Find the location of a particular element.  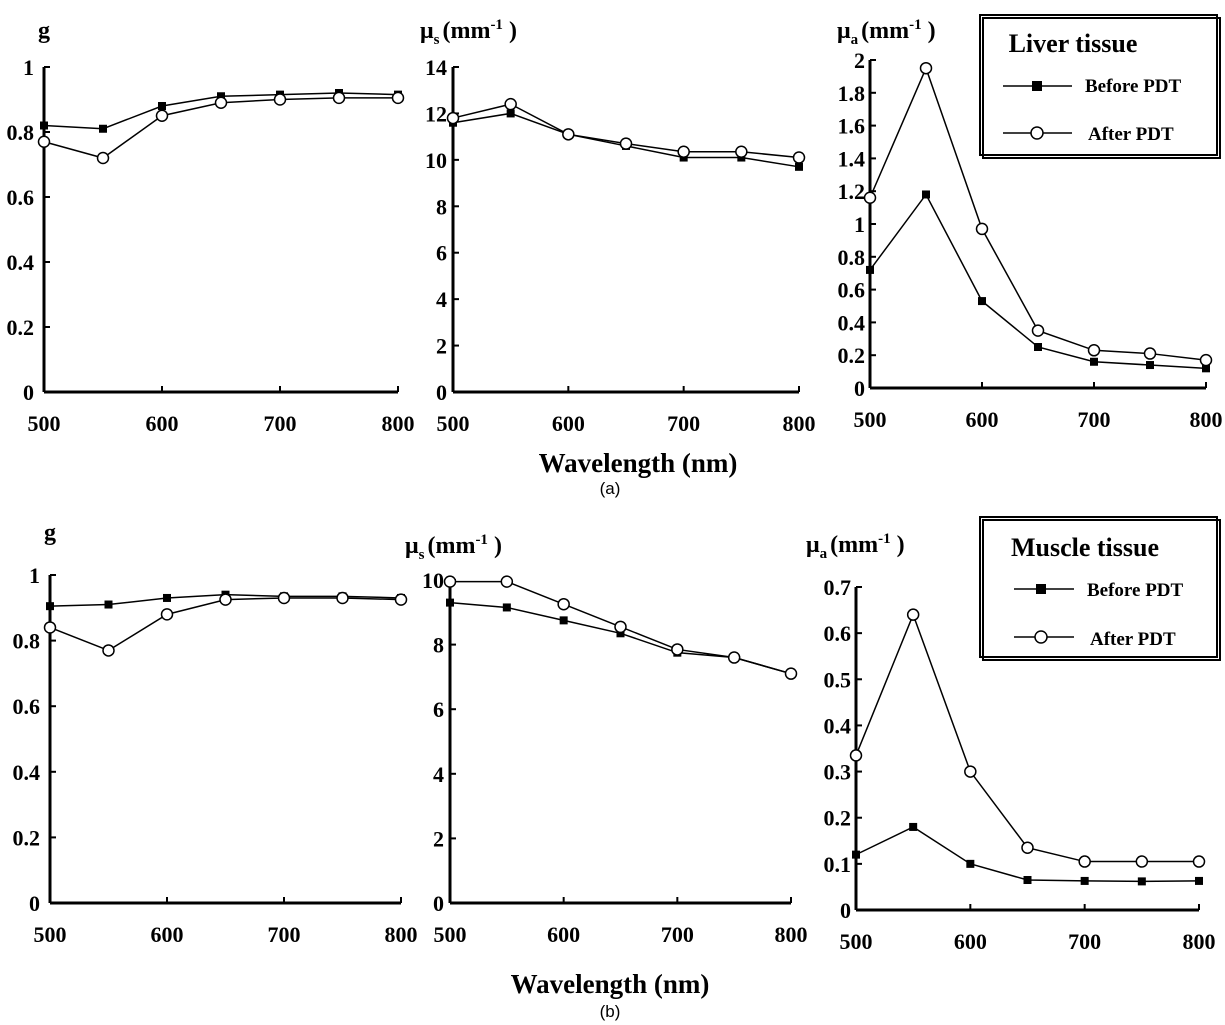

chart-1: 0 0.2 0.4 0.6 0.8 1 500 600 700 800 g is located at coordinates (211, 227).